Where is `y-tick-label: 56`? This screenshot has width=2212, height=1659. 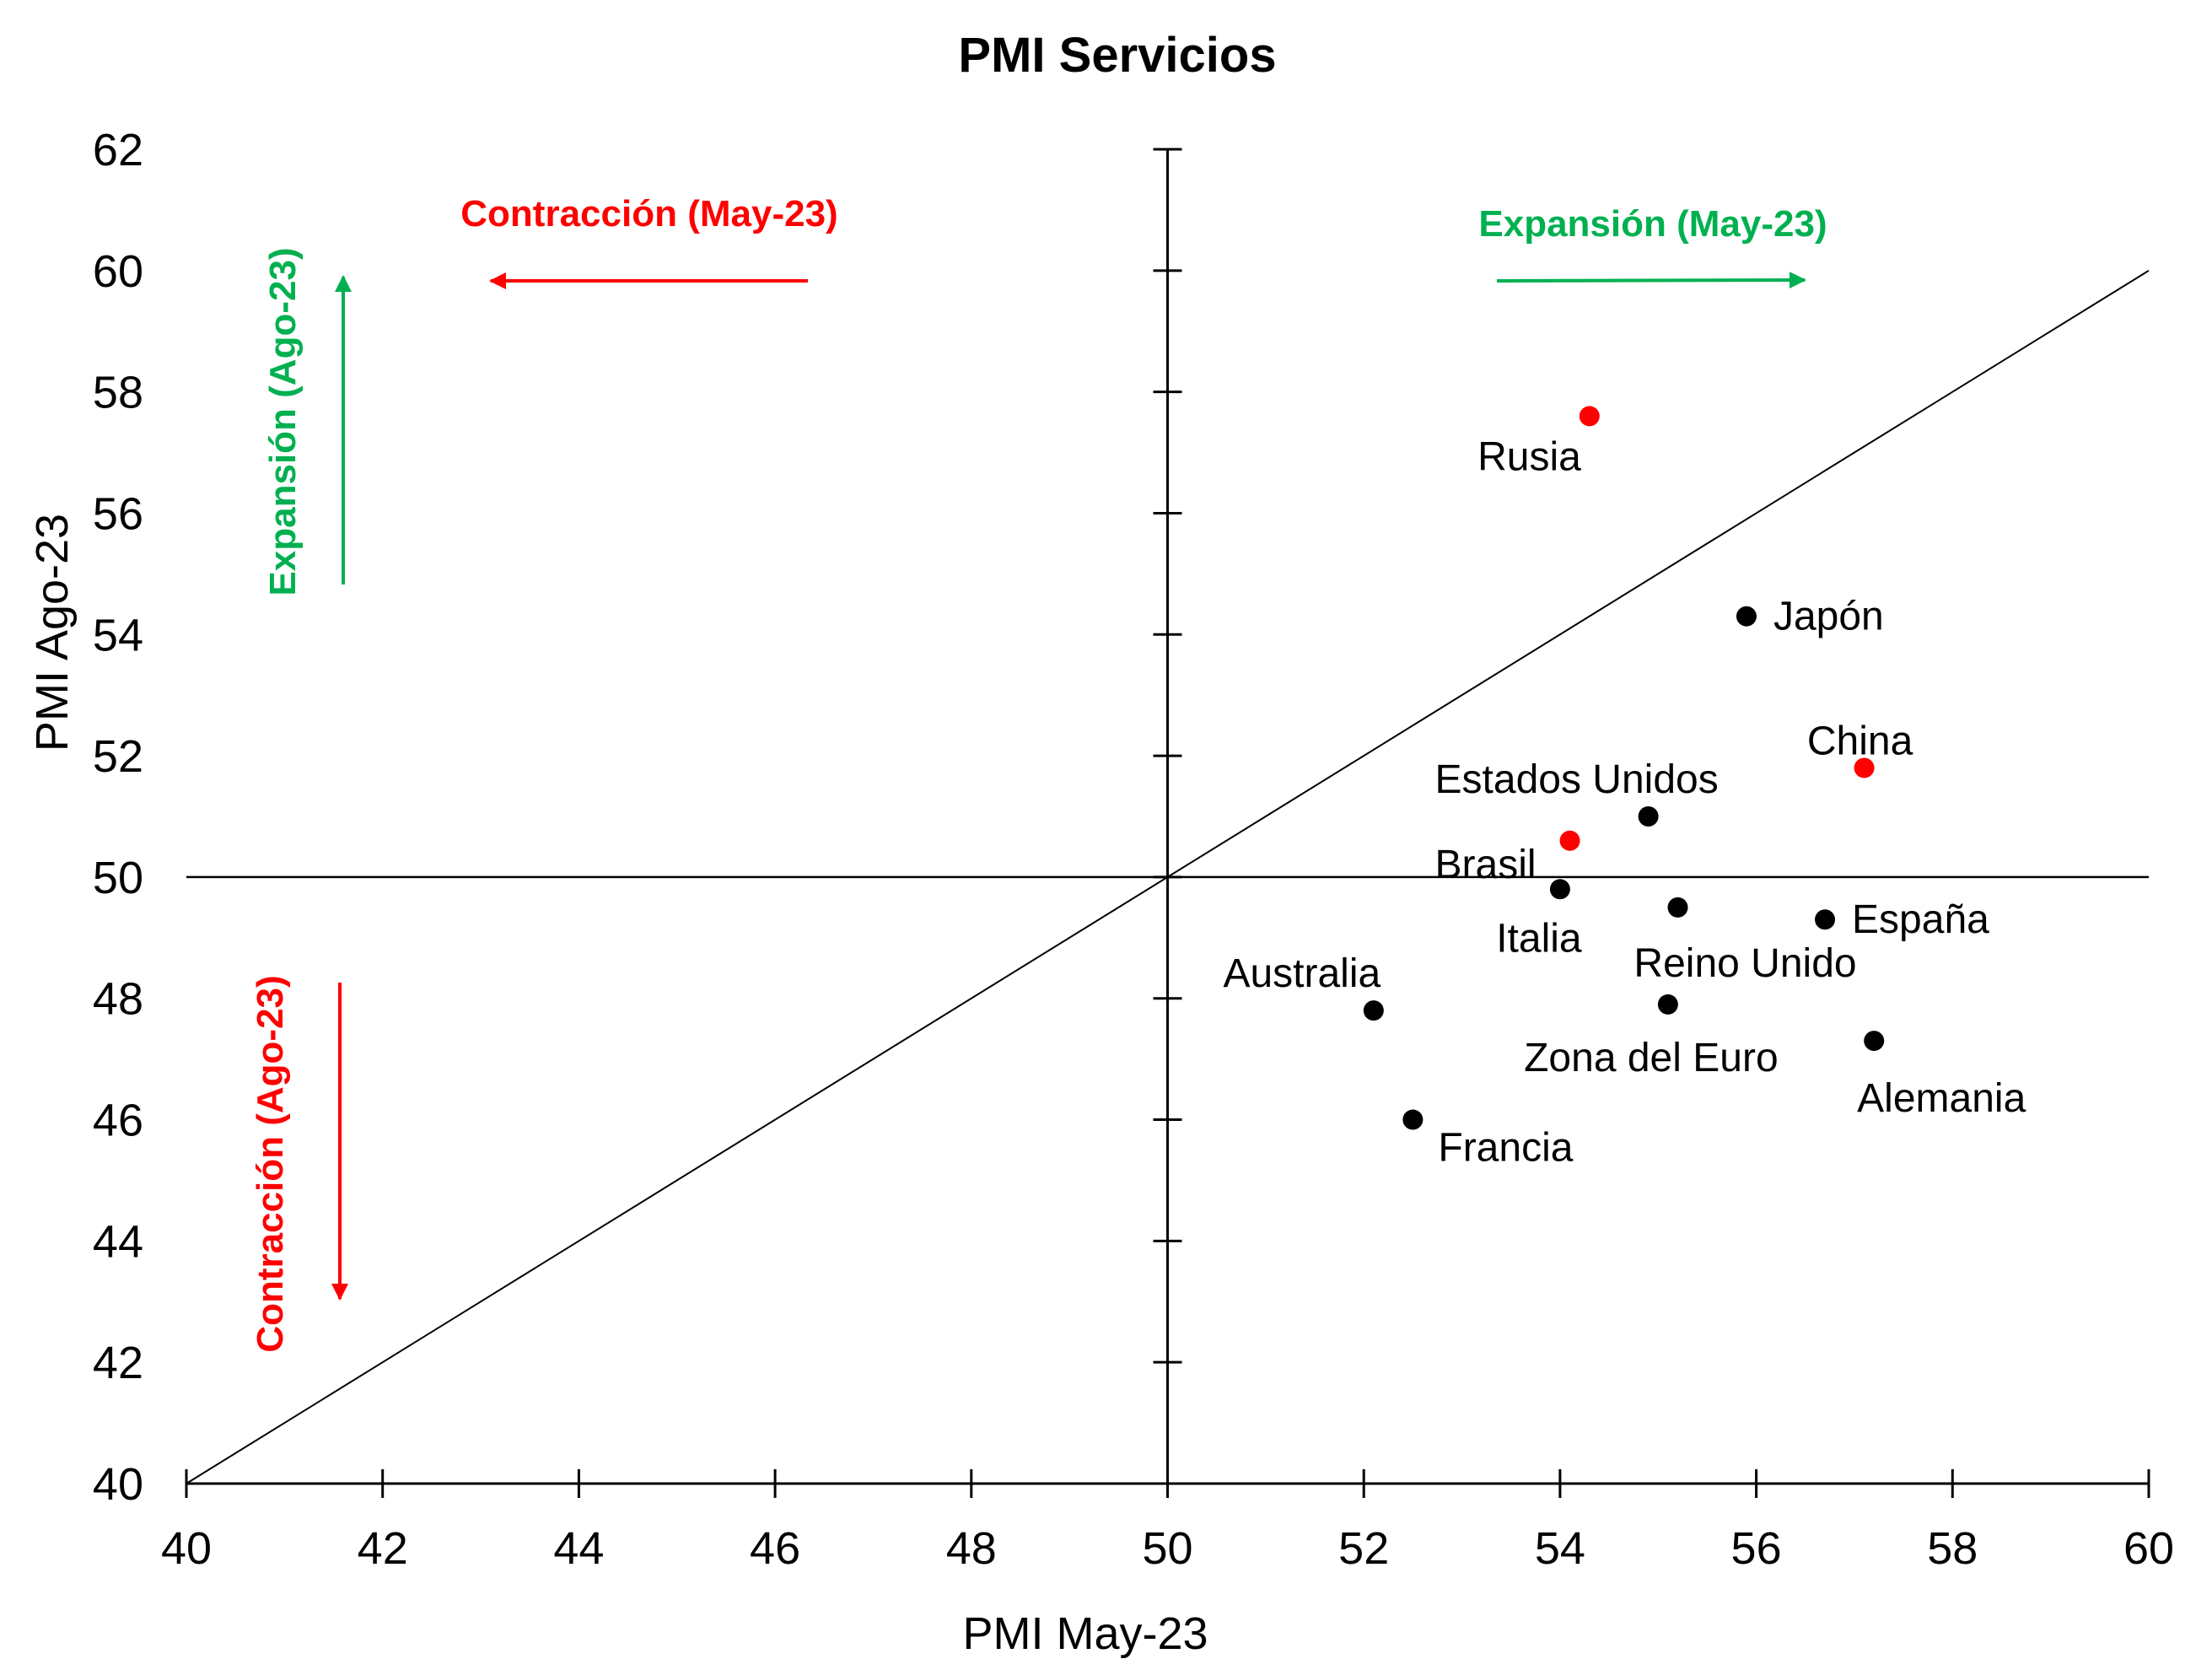
y-tick-label: 56 is located at coordinates (118, 513).